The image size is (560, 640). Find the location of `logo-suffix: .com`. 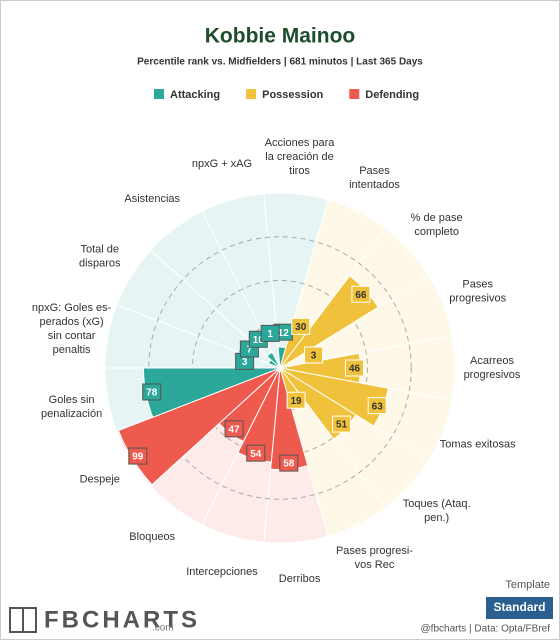

logo-suffix: .com is located at coordinates (163, 628).